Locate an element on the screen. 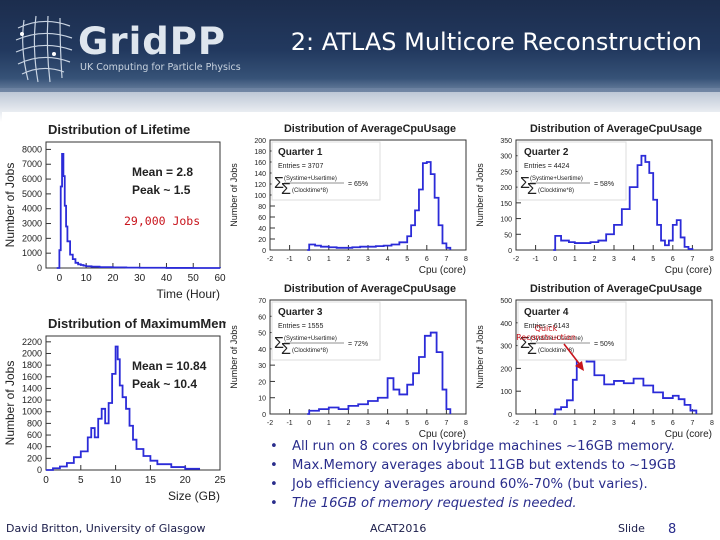 The height and width of the screenshot is (540, 720). footer-author: David Britton, University of Glasgow is located at coordinates (106, 528).